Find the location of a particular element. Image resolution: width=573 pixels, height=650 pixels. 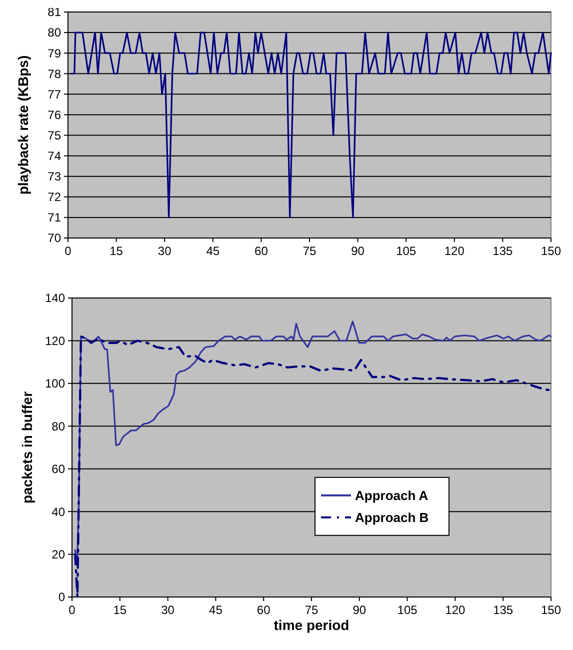

legend-label: Approach B is located at coordinates (392, 517).